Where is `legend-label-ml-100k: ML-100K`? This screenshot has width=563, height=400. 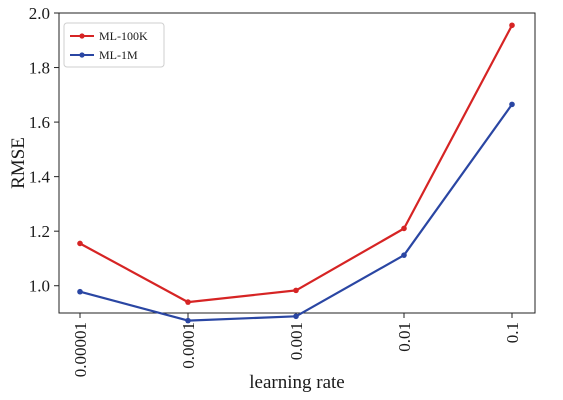
legend-label-ml-100k: ML-100K is located at coordinates (123, 36).